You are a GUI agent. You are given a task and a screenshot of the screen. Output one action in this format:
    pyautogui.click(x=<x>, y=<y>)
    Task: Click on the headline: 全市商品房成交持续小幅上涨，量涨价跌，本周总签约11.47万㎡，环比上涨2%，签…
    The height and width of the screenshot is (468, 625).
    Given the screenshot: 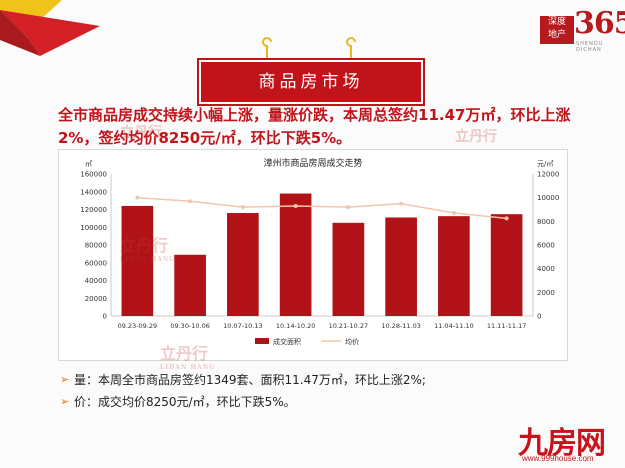 What is the action you would take?
    pyautogui.click(x=314, y=126)
    